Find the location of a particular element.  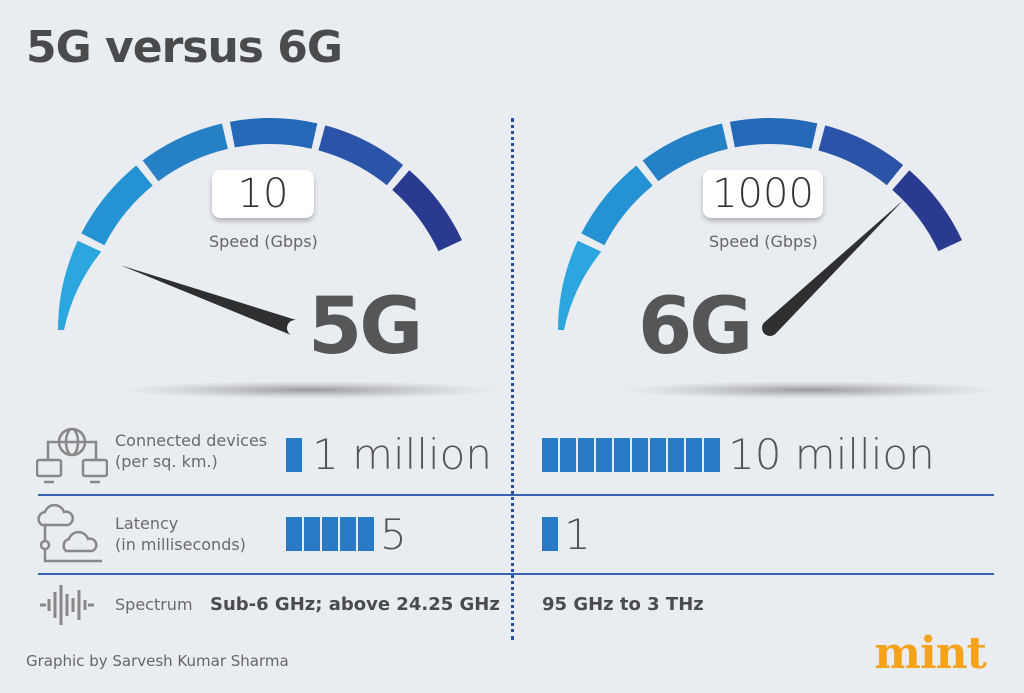

speed-label-6g: Speed (Gbps) is located at coordinates (763, 241).